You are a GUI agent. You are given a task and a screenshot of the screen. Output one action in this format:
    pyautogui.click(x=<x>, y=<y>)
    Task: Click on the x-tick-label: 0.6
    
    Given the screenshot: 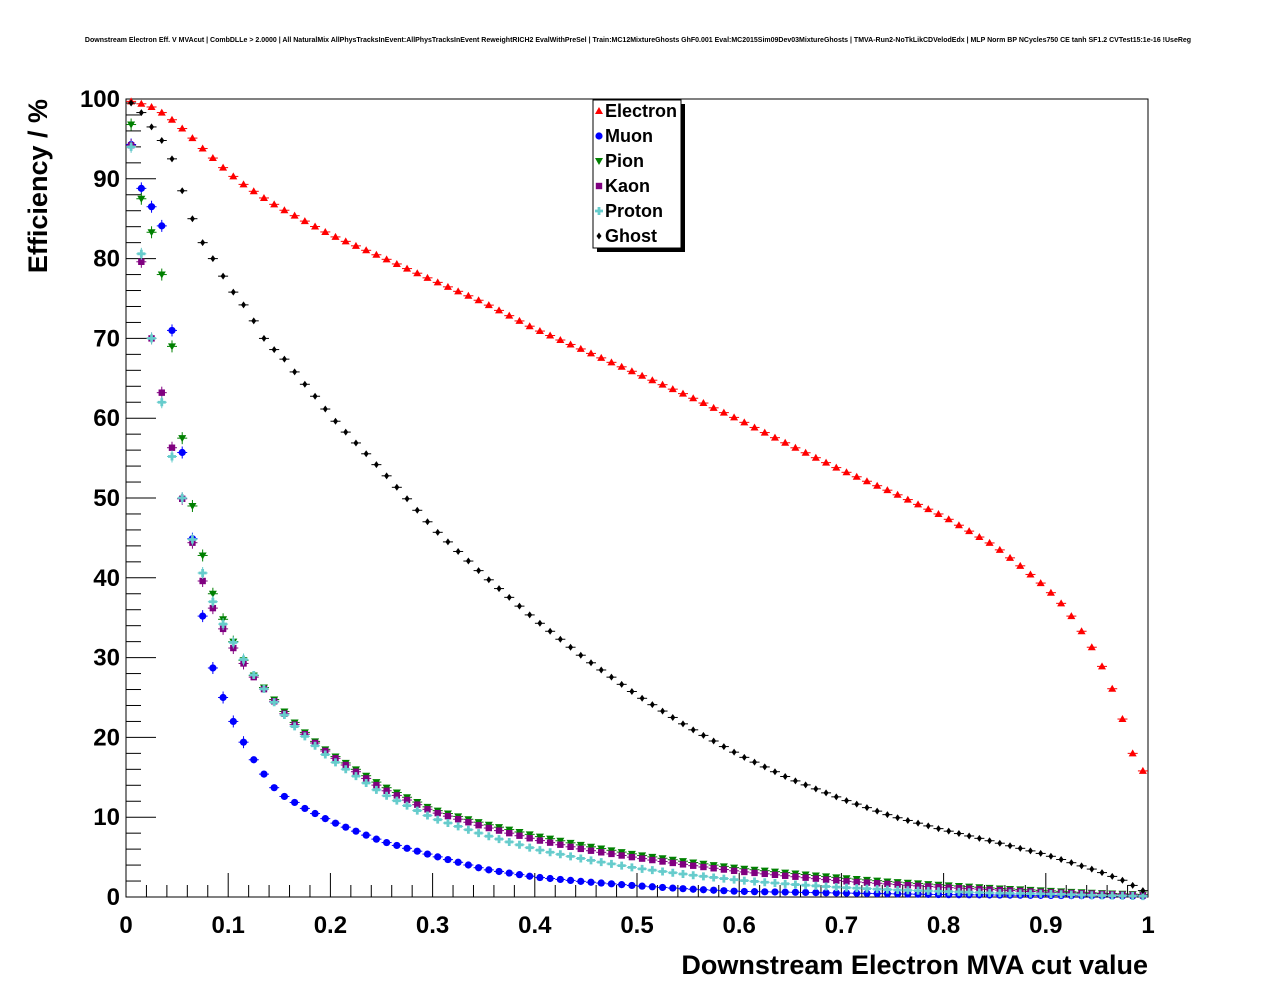 What is the action you would take?
    pyautogui.click(x=739, y=925)
    